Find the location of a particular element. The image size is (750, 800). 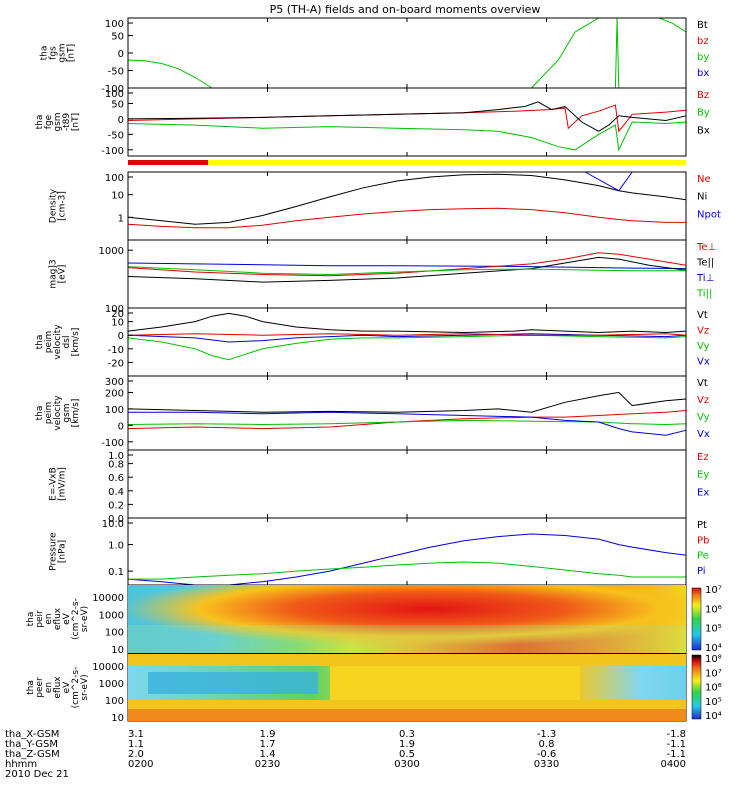

legend-Ti⊥: Ti⊥ is located at coordinates (705, 278).